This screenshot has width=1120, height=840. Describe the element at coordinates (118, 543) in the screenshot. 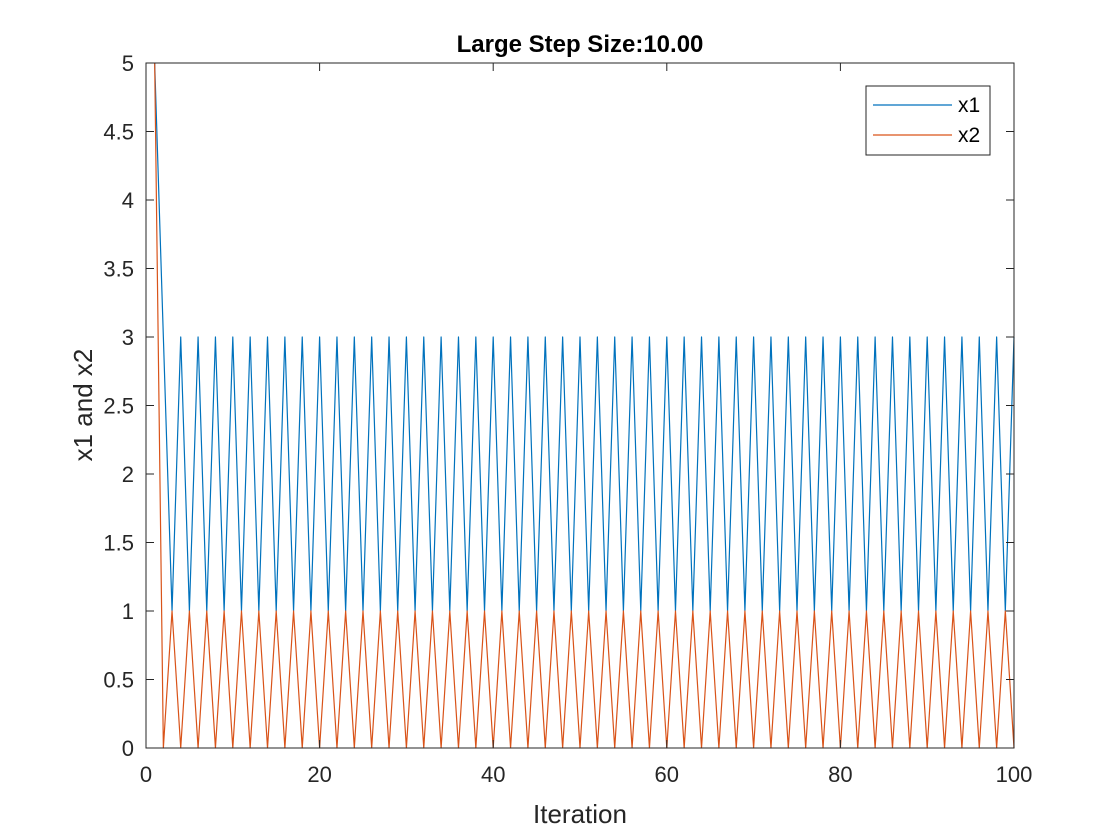

I see `y-tick-label: 1.5` at that location.